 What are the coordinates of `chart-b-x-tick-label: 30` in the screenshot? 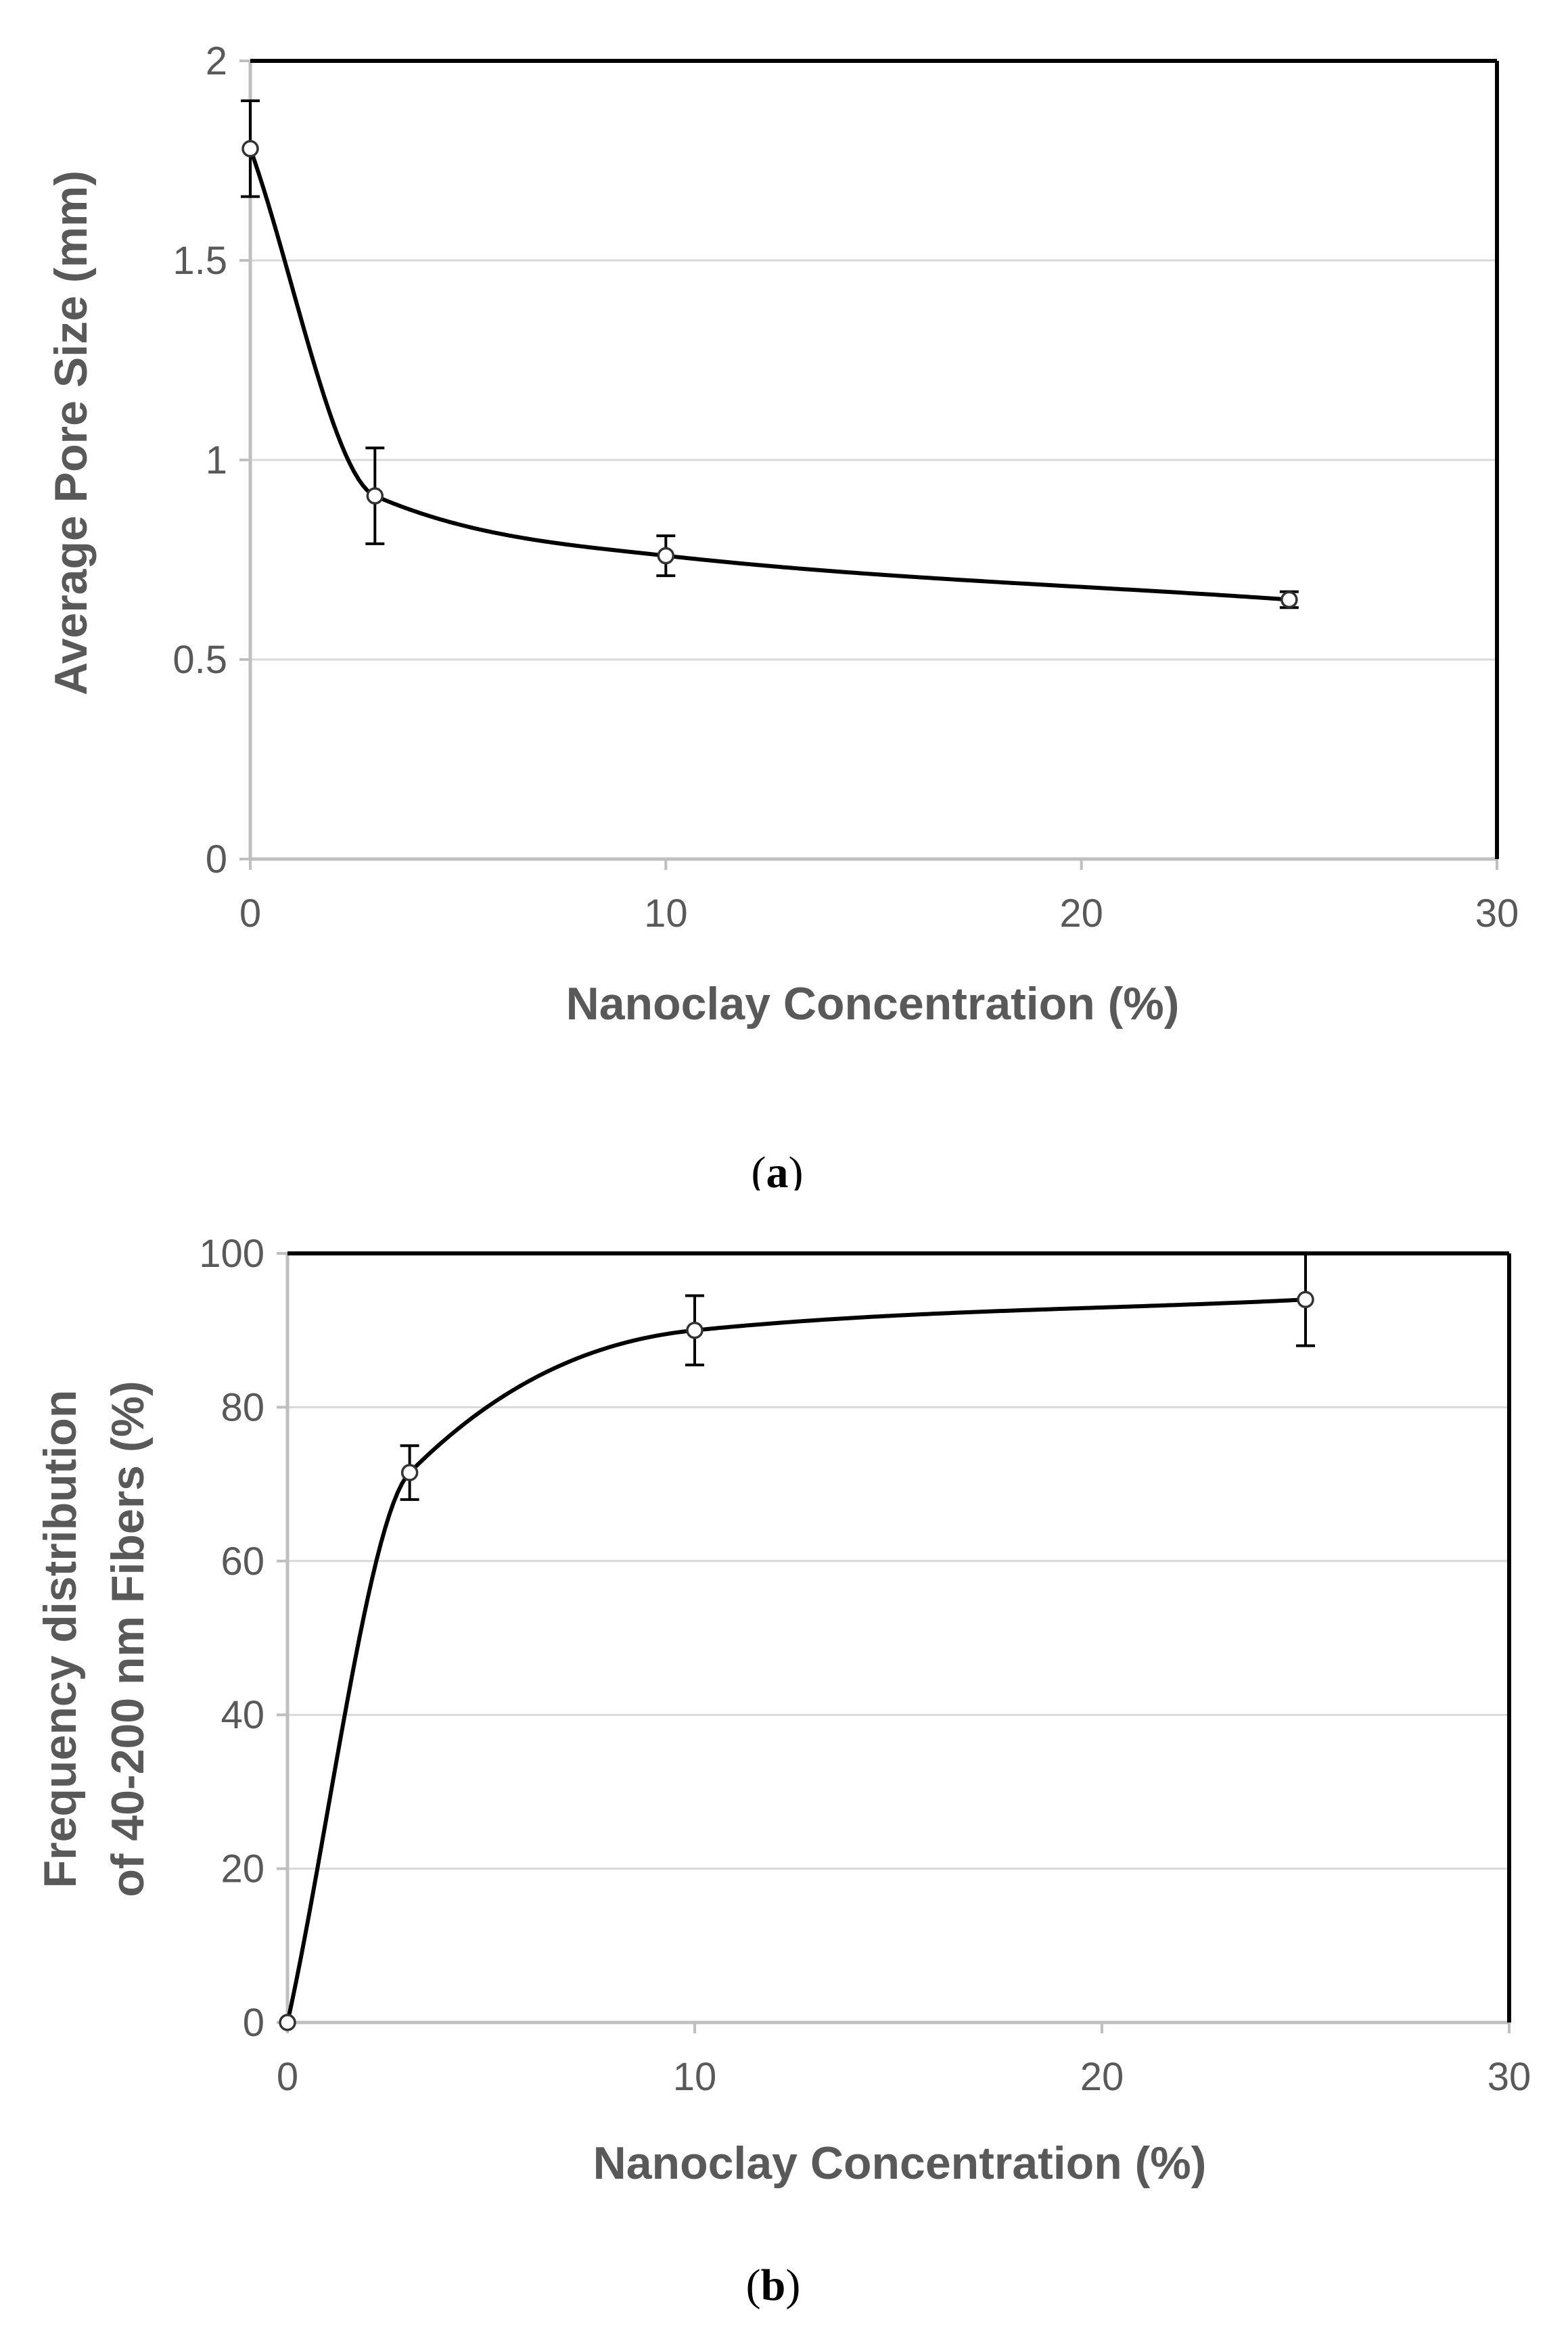 It's located at (1509, 2077).